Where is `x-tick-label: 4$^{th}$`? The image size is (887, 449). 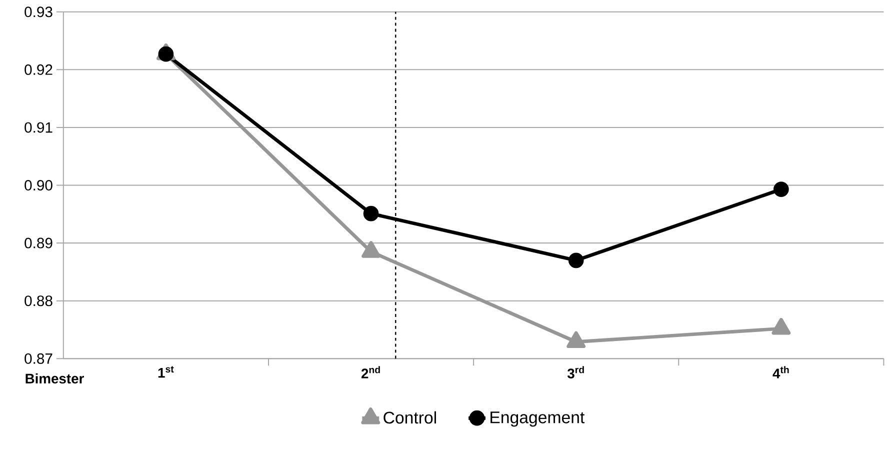
x-tick-label: 4$^{th}$ is located at coordinates (780, 372).